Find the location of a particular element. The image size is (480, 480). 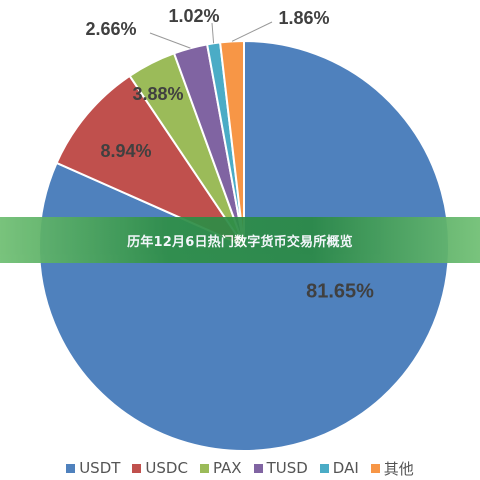

legend-label: USDC is located at coordinates (166, 468).